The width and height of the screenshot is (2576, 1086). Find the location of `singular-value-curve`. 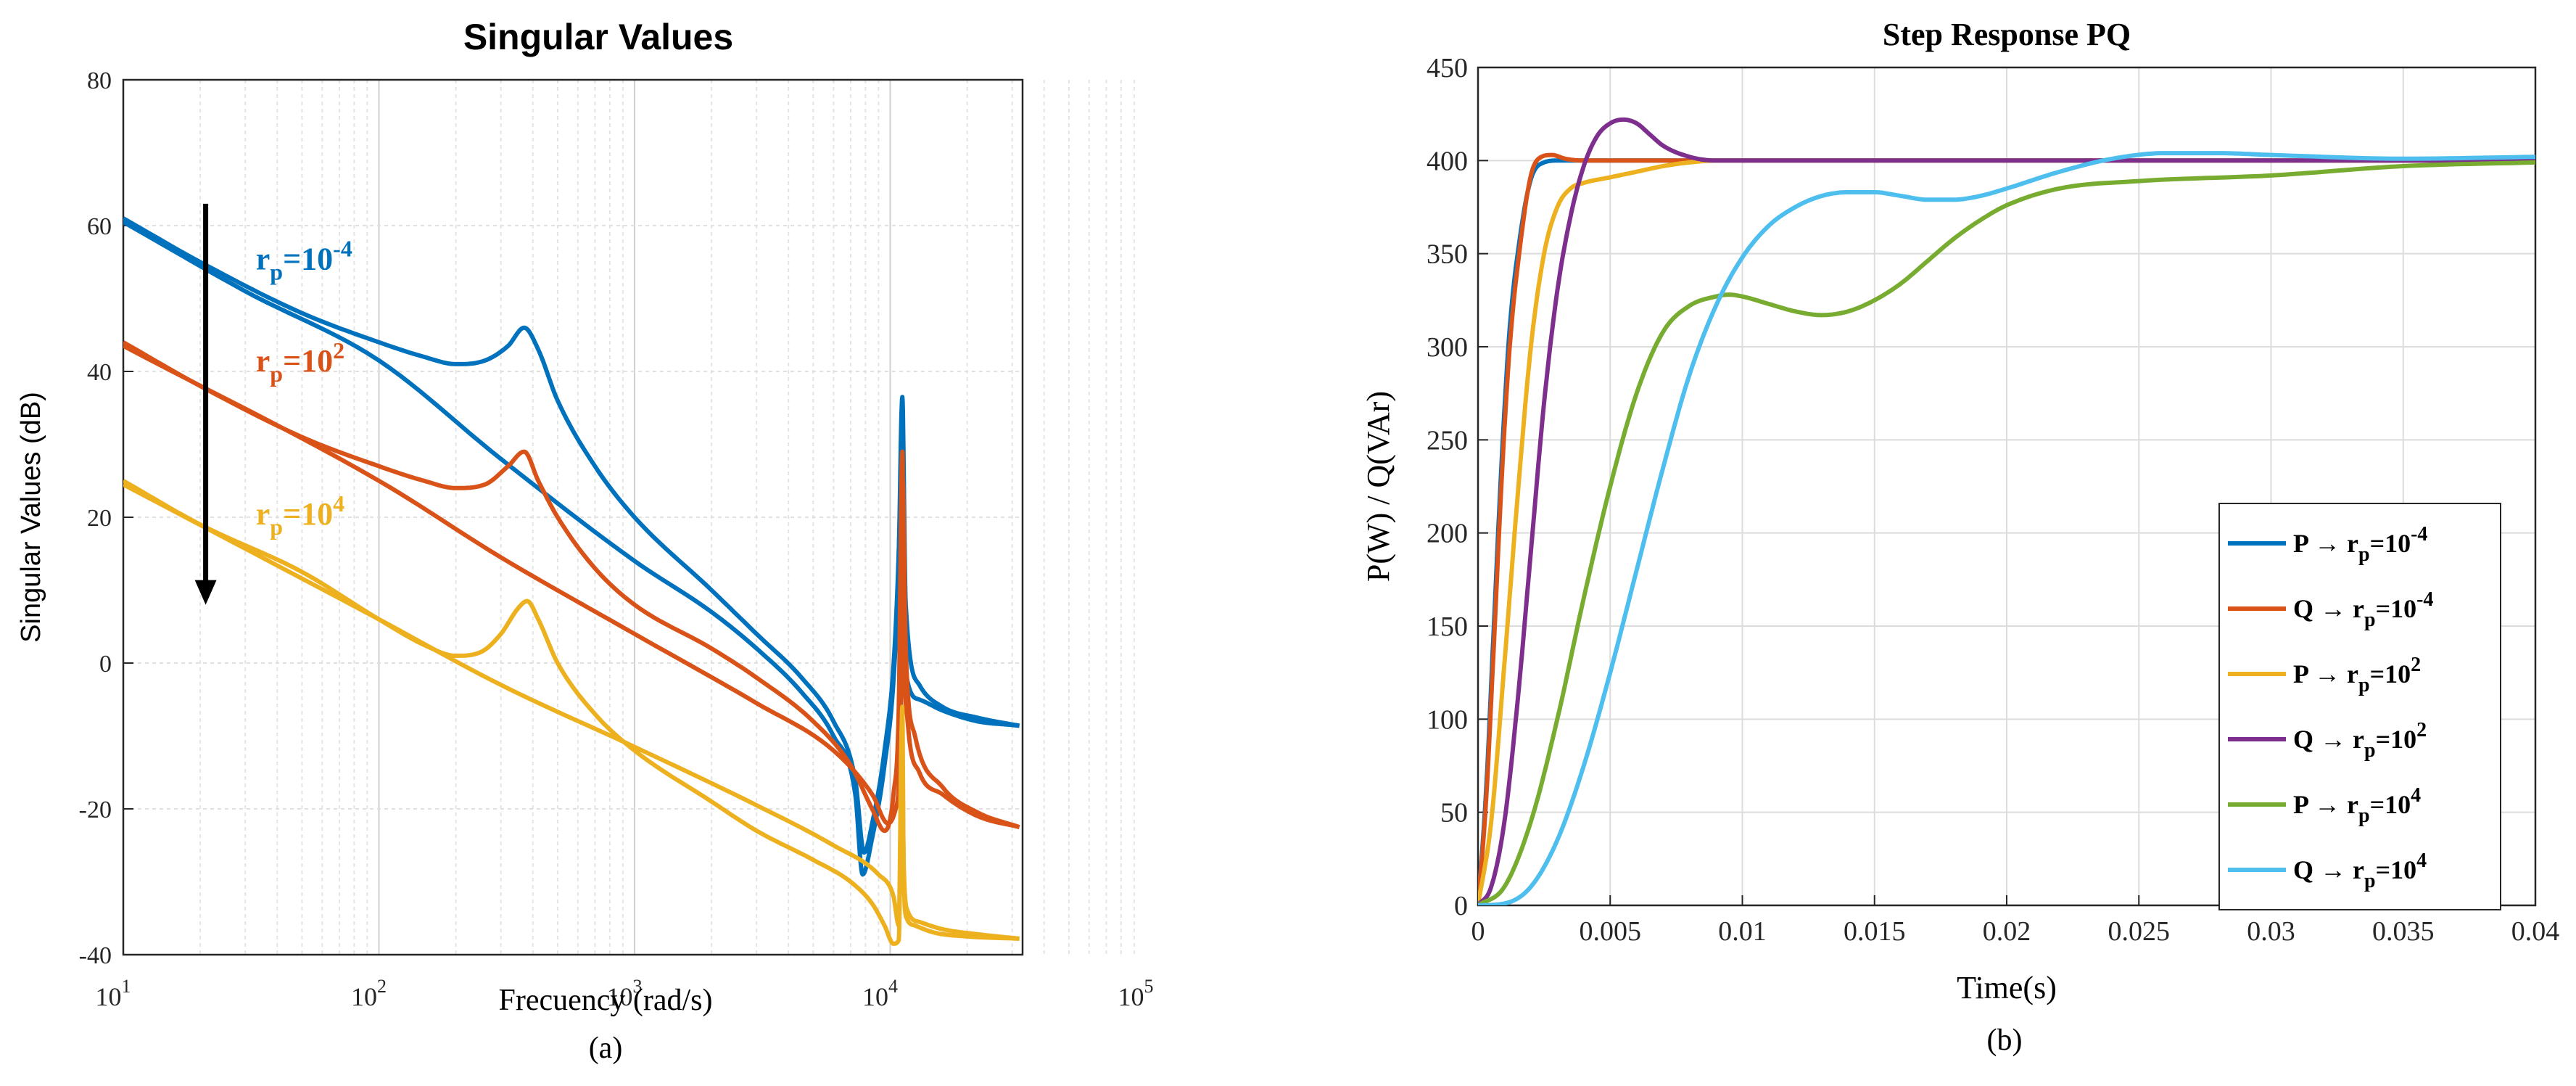

singular-value-curve is located at coordinates (571, 711).